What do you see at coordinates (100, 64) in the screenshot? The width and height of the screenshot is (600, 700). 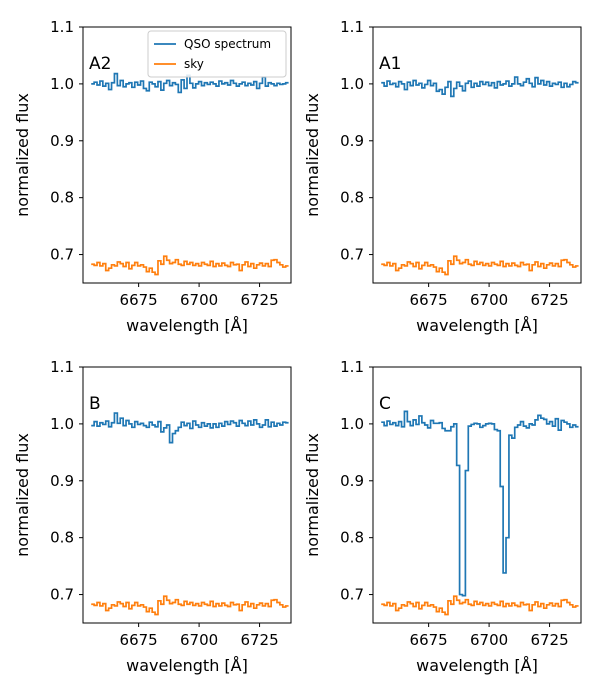 I see `panel-label: A2` at bounding box center [100, 64].